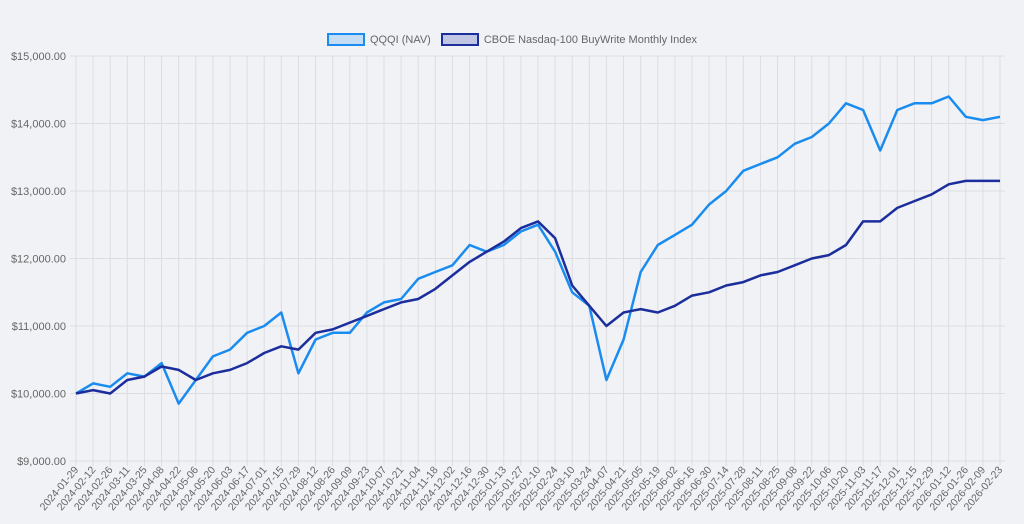  I want to click on y-tick-label: $13,000.00, so click(38, 192).